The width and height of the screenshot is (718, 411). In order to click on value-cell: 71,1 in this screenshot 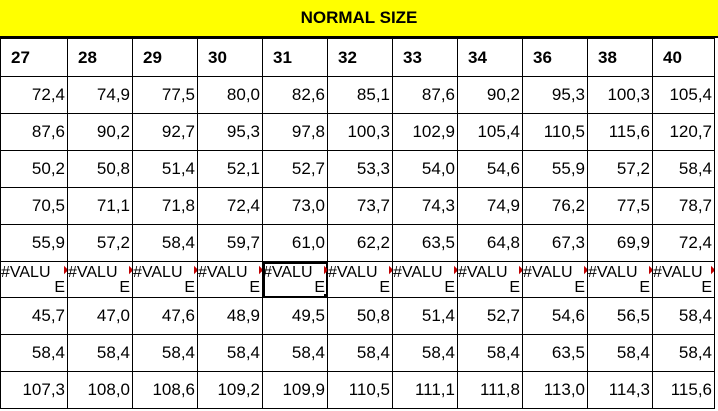, I will do `click(100, 206)`.